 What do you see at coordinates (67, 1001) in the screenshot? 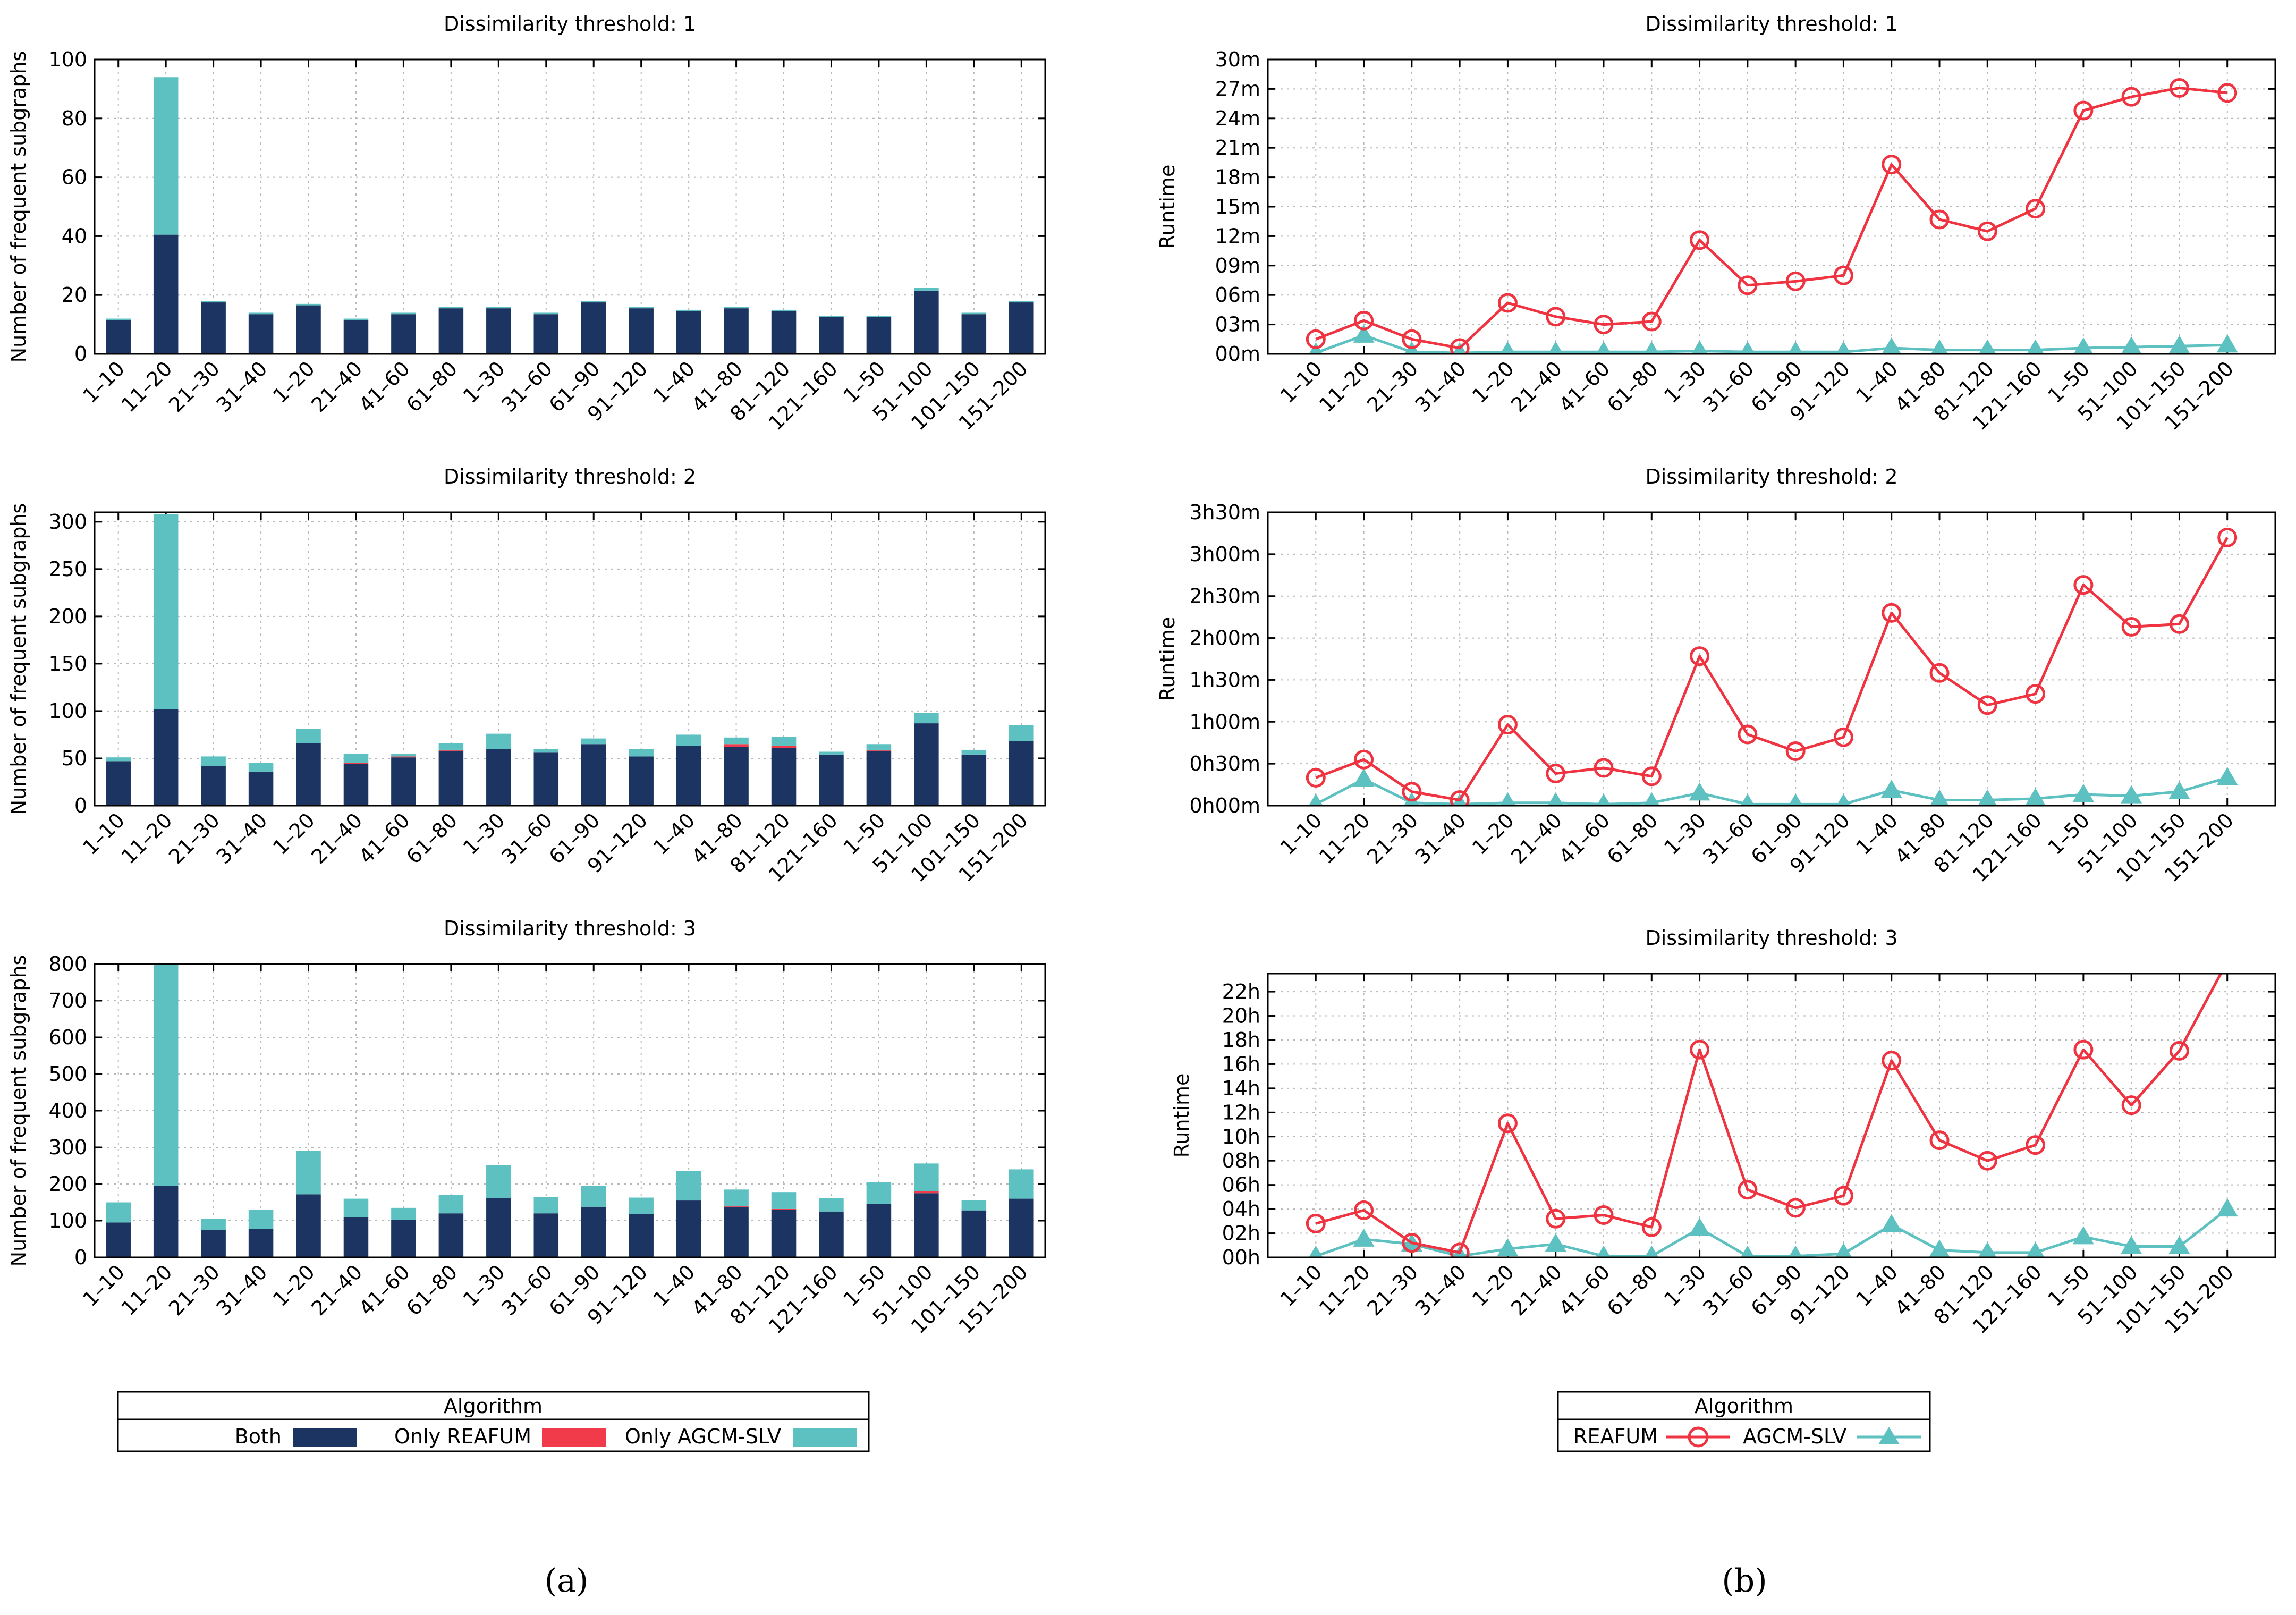
I see `y-tick-label: 700` at bounding box center [67, 1001].